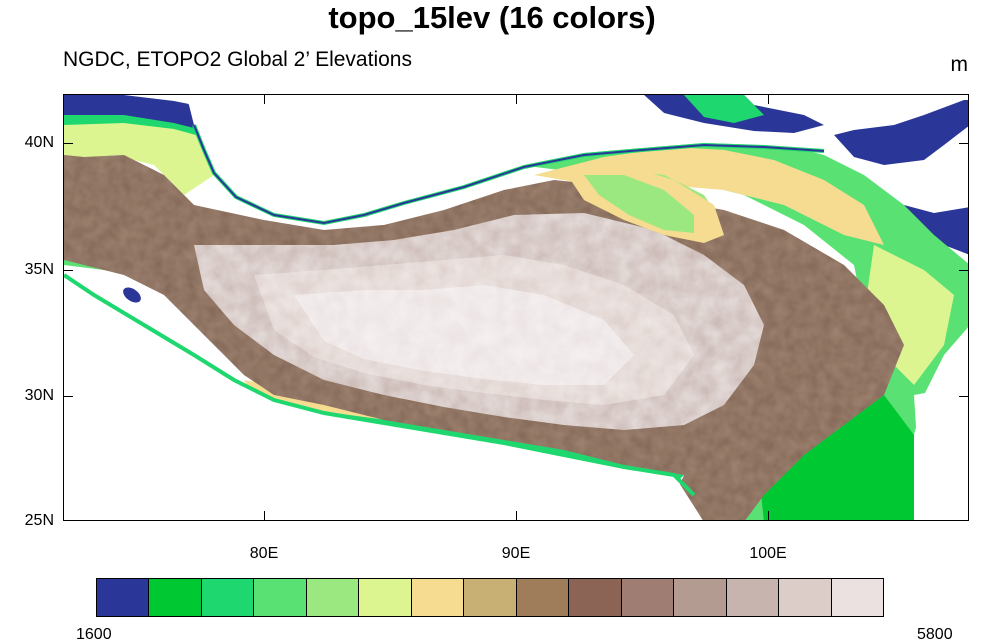 The image size is (984, 644). Describe the element at coordinates (644, 204) in the screenshot. I see `qaidam-basin` at that location.